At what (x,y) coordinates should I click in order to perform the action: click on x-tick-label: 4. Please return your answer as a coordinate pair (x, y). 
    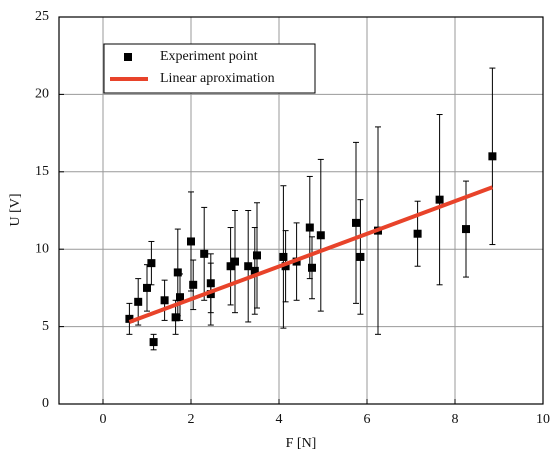
    Looking at the image, I should click on (279, 419).